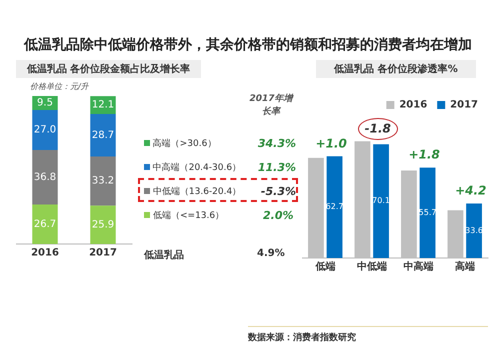 This screenshot has height=362, width=500. Describe the element at coordinates (60, 86) in the screenshot. I see `text: 价格单位：元/升` at that location.